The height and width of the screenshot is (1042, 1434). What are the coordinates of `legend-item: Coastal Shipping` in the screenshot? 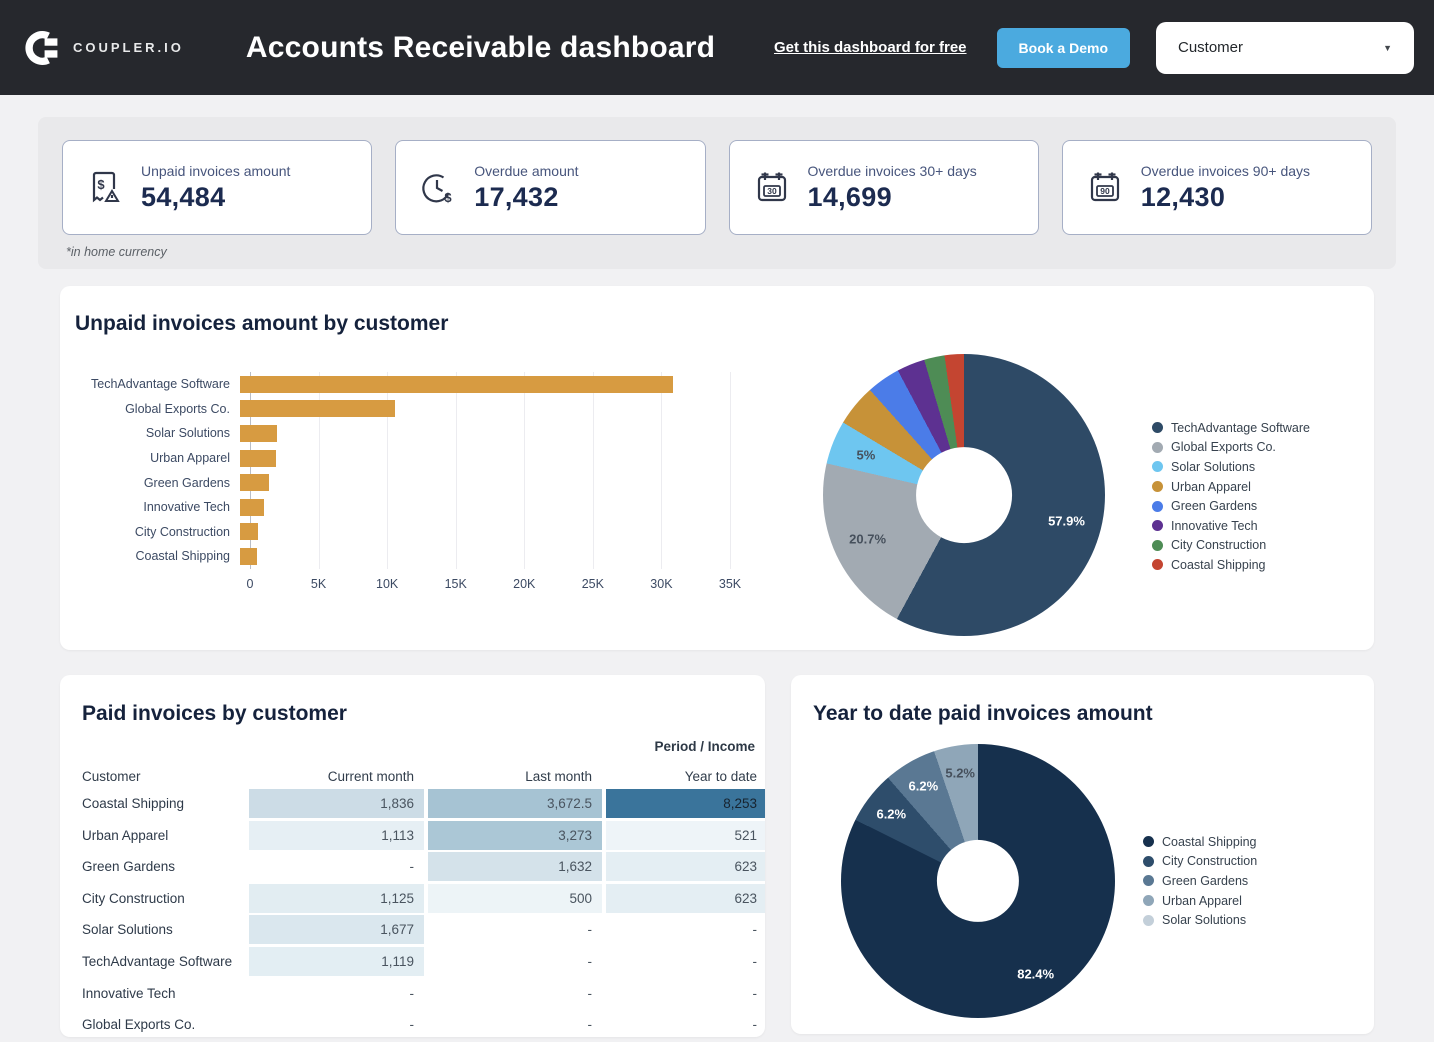 It's located at (1231, 565).